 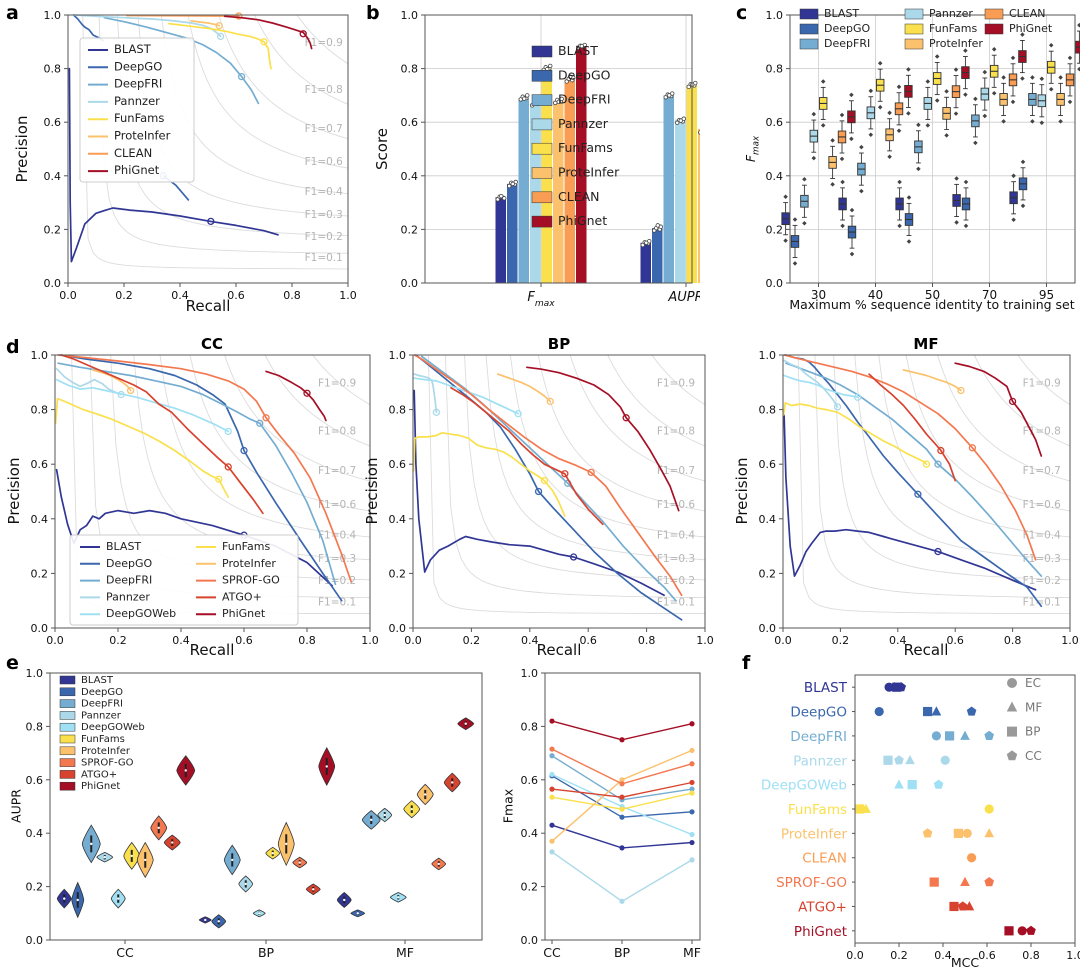 I want to click on legend-label-ProteInfer: ProteInfer, so click(x=106, y=751).